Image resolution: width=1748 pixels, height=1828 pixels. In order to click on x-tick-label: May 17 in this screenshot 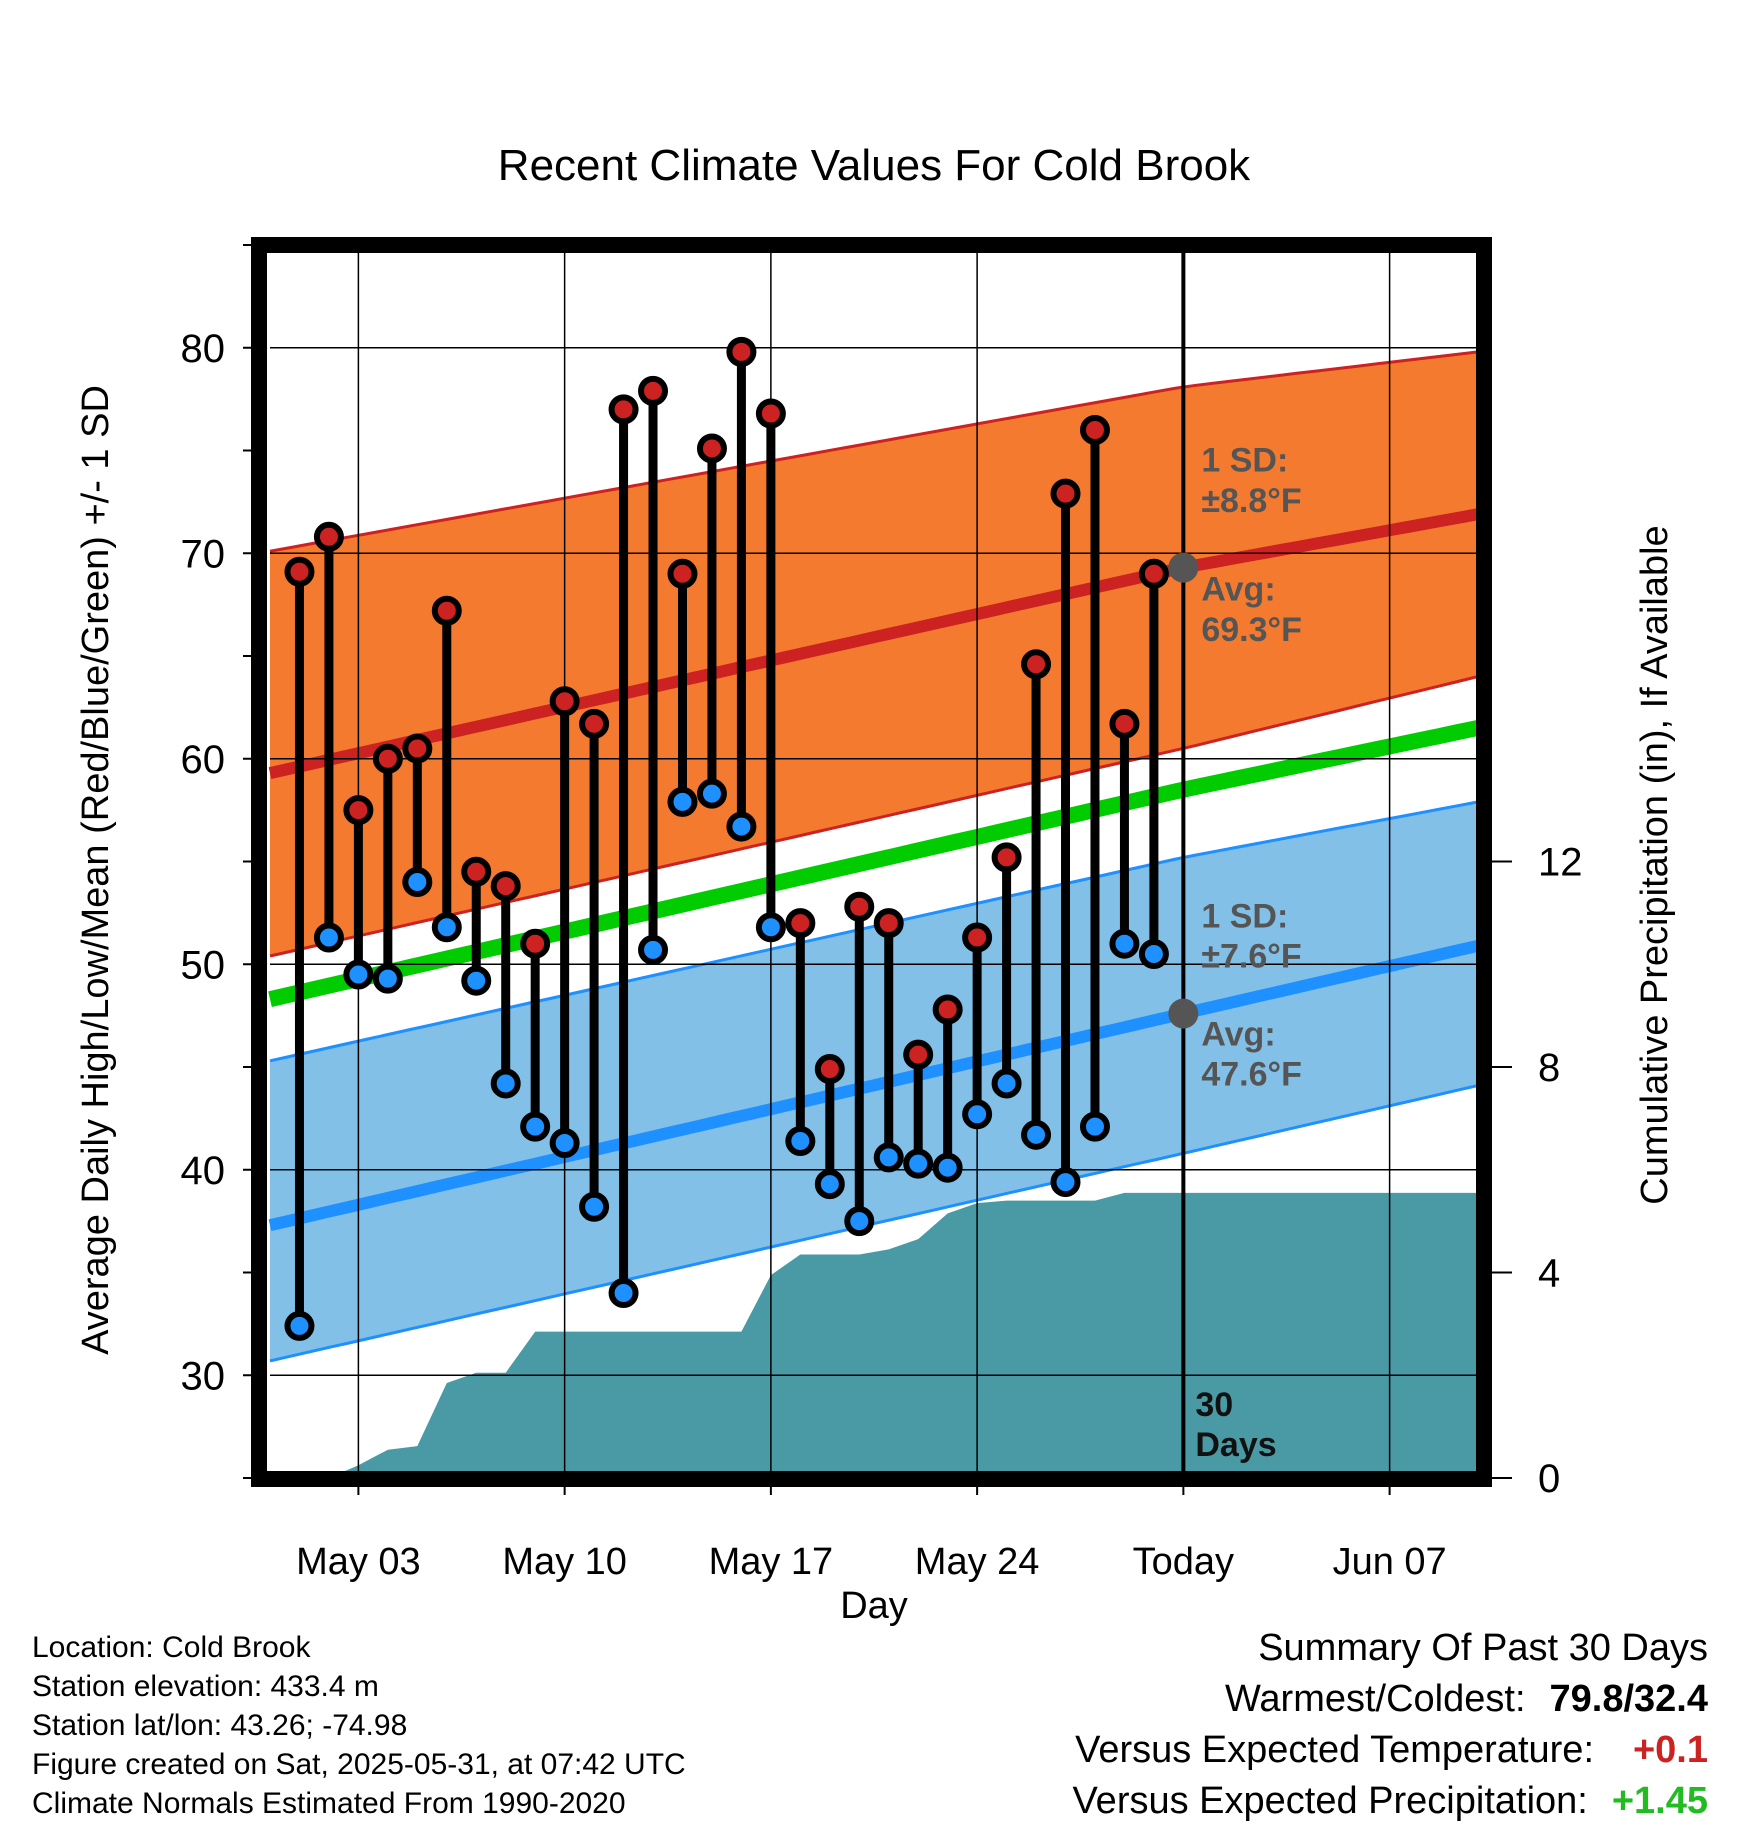, I will do `click(771, 1562)`.